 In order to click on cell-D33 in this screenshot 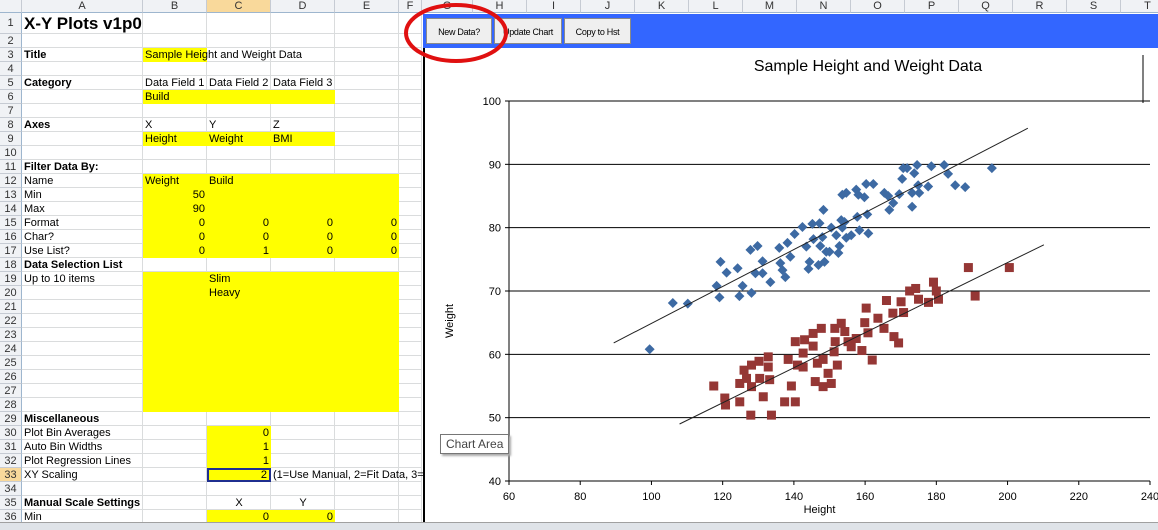, I will do `click(303, 475)`.